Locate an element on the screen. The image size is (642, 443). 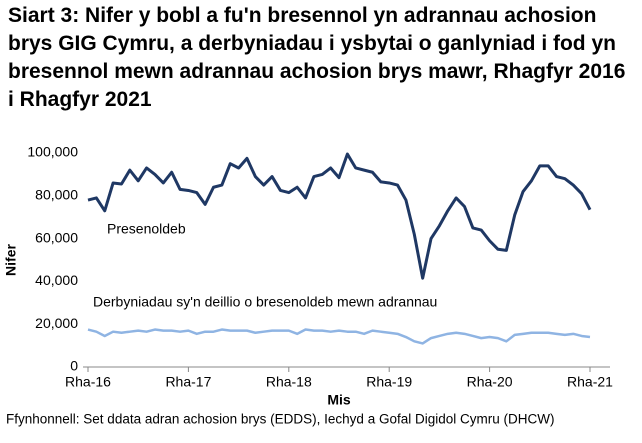
x-tick-label: Rha-19 is located at coordinates (389, 382).